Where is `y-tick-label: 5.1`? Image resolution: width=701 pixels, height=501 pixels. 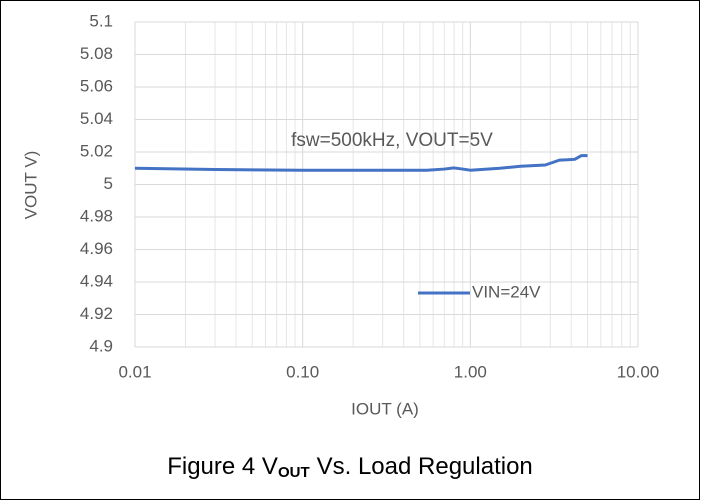
y-tick-label: 5.1 is located at coordinates (101, 20).